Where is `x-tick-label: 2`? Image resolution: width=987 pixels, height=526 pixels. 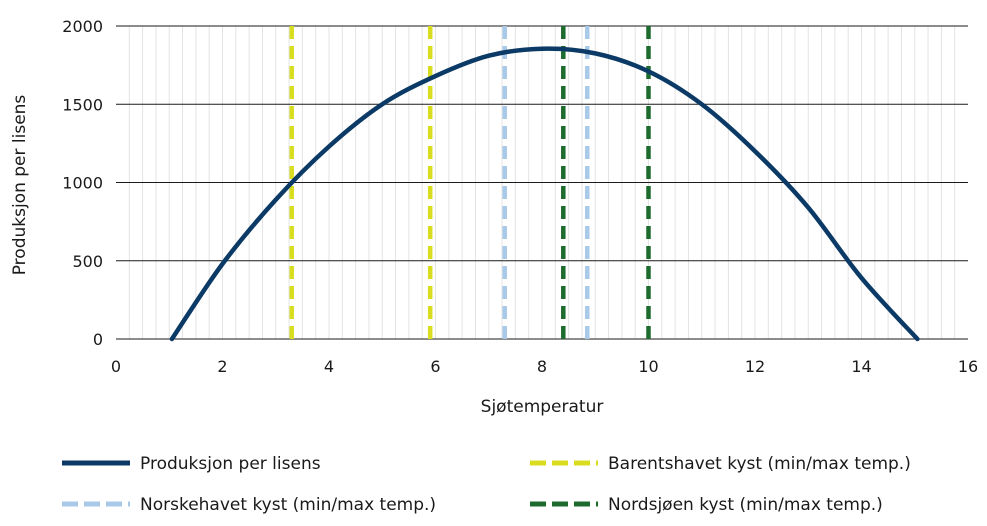
x-tick-label: 2 is located at coordinates (222, 366).